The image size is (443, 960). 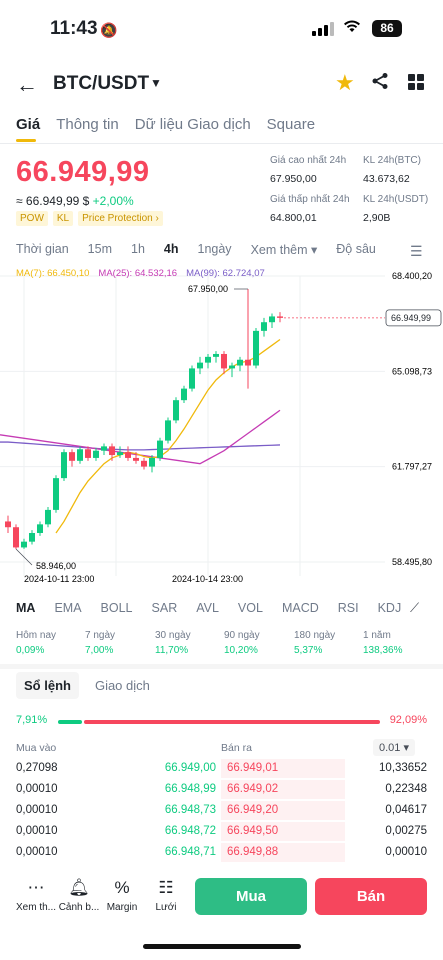 What do you see at coordinates (412, 467) in the screenshot?
I see `y-tick-label: 61.797,27` at bounding box center [412, 467].